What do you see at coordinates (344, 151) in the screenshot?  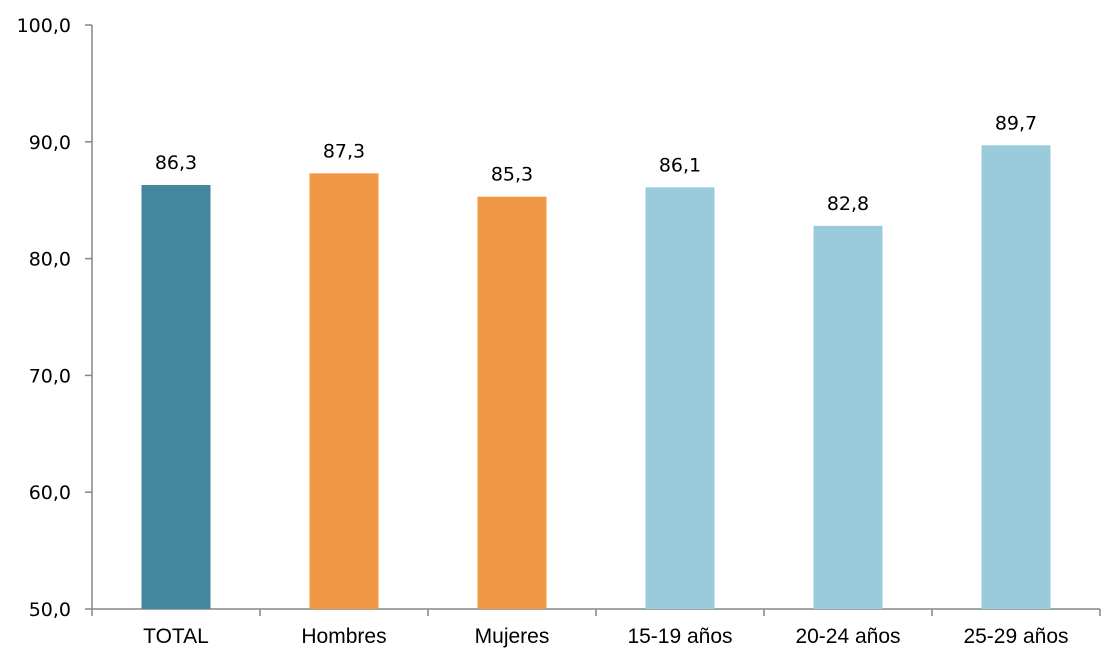 I see `data-label: 87,3` at bounding box center [344, 151].